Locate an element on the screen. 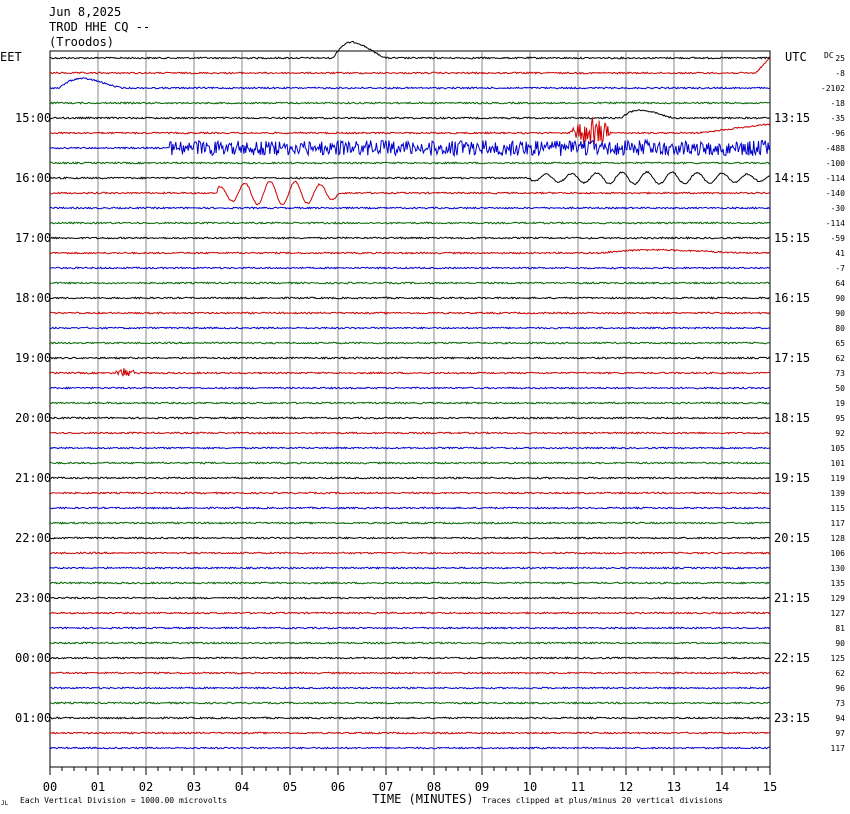 This screenshot has height=814, width=850. right-time-label: 14:15 is located at coordinates (792, 178).